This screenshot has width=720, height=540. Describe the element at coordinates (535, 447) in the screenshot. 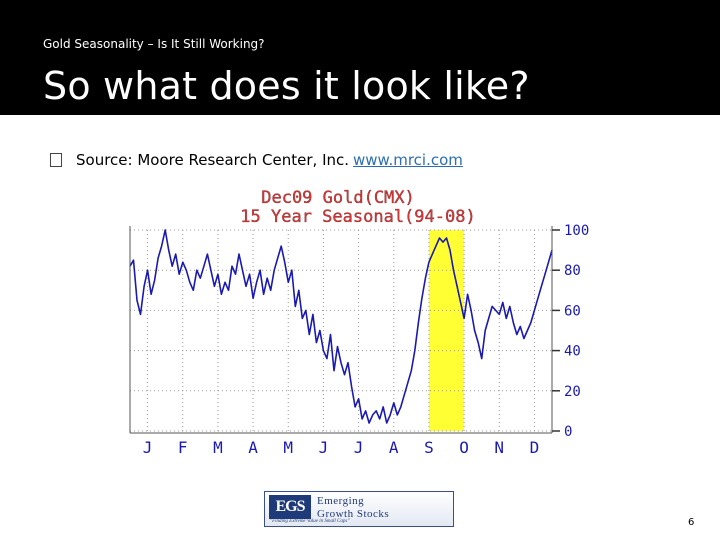

I see `x-tick-label: D` at that location.